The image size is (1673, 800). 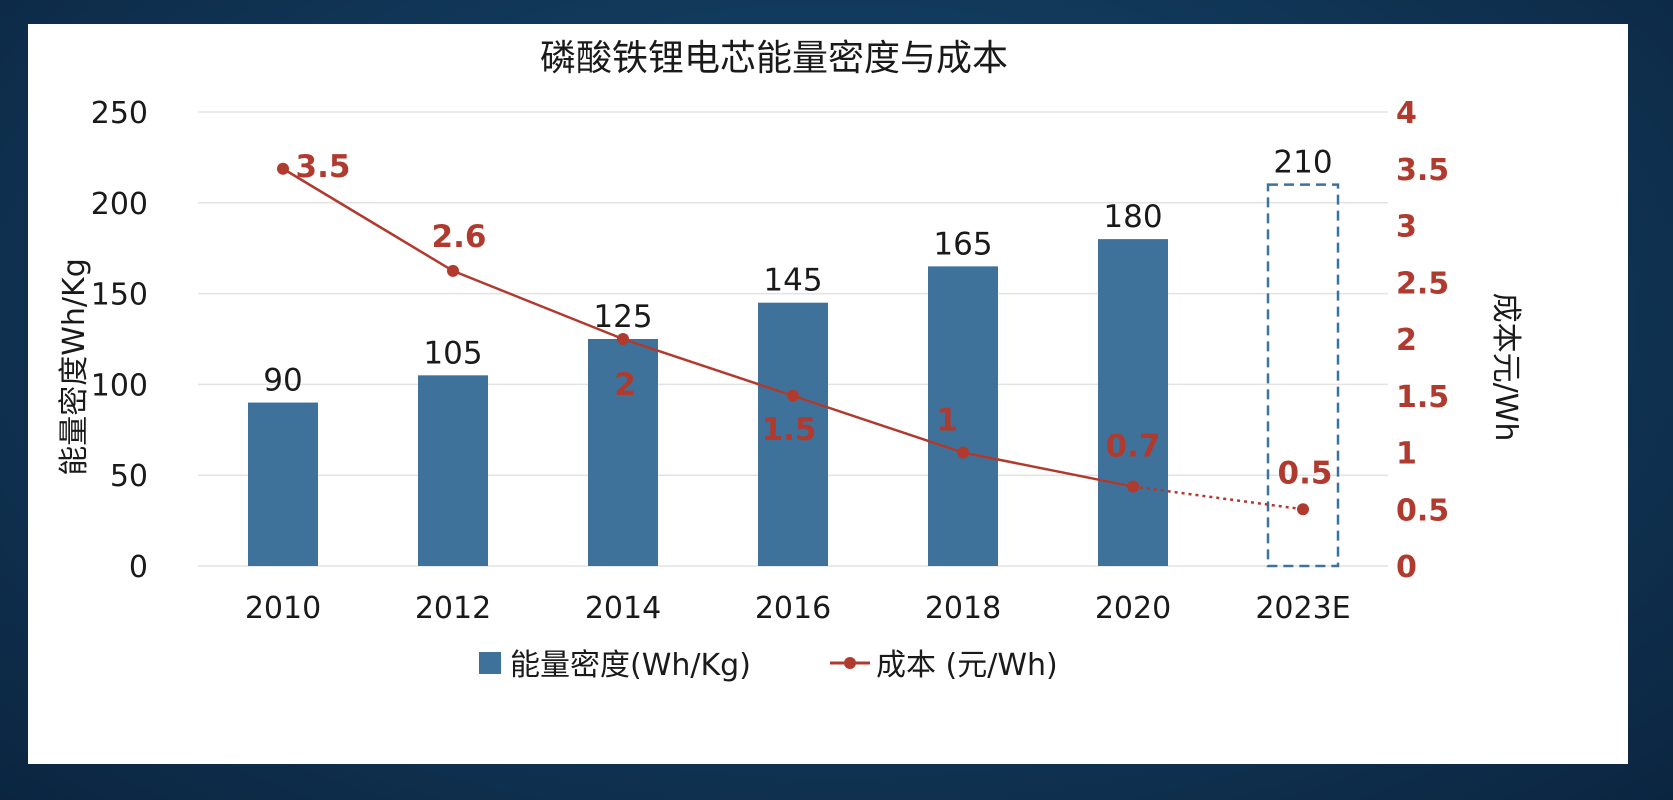 I want to click on y2-tick-label: 1.5, so click(x=1422, y=397).